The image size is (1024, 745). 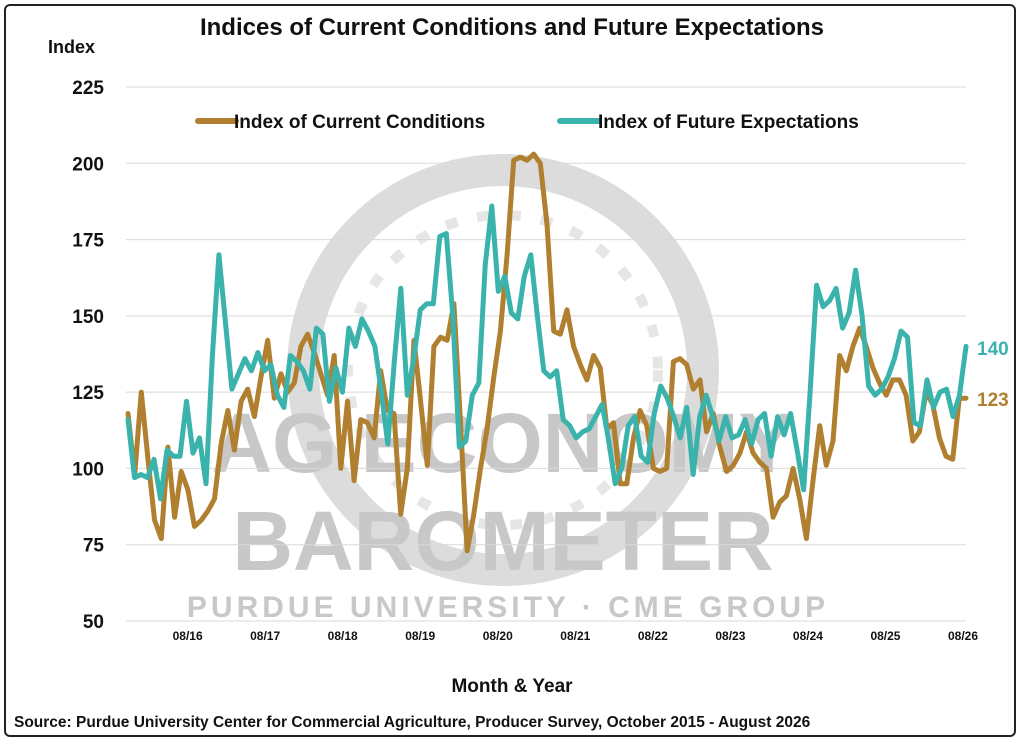 What do you see at coordinates (653, 636) in the screenshot?
I see `x-tick-label: 08/22` at bounding box center [653, 636].